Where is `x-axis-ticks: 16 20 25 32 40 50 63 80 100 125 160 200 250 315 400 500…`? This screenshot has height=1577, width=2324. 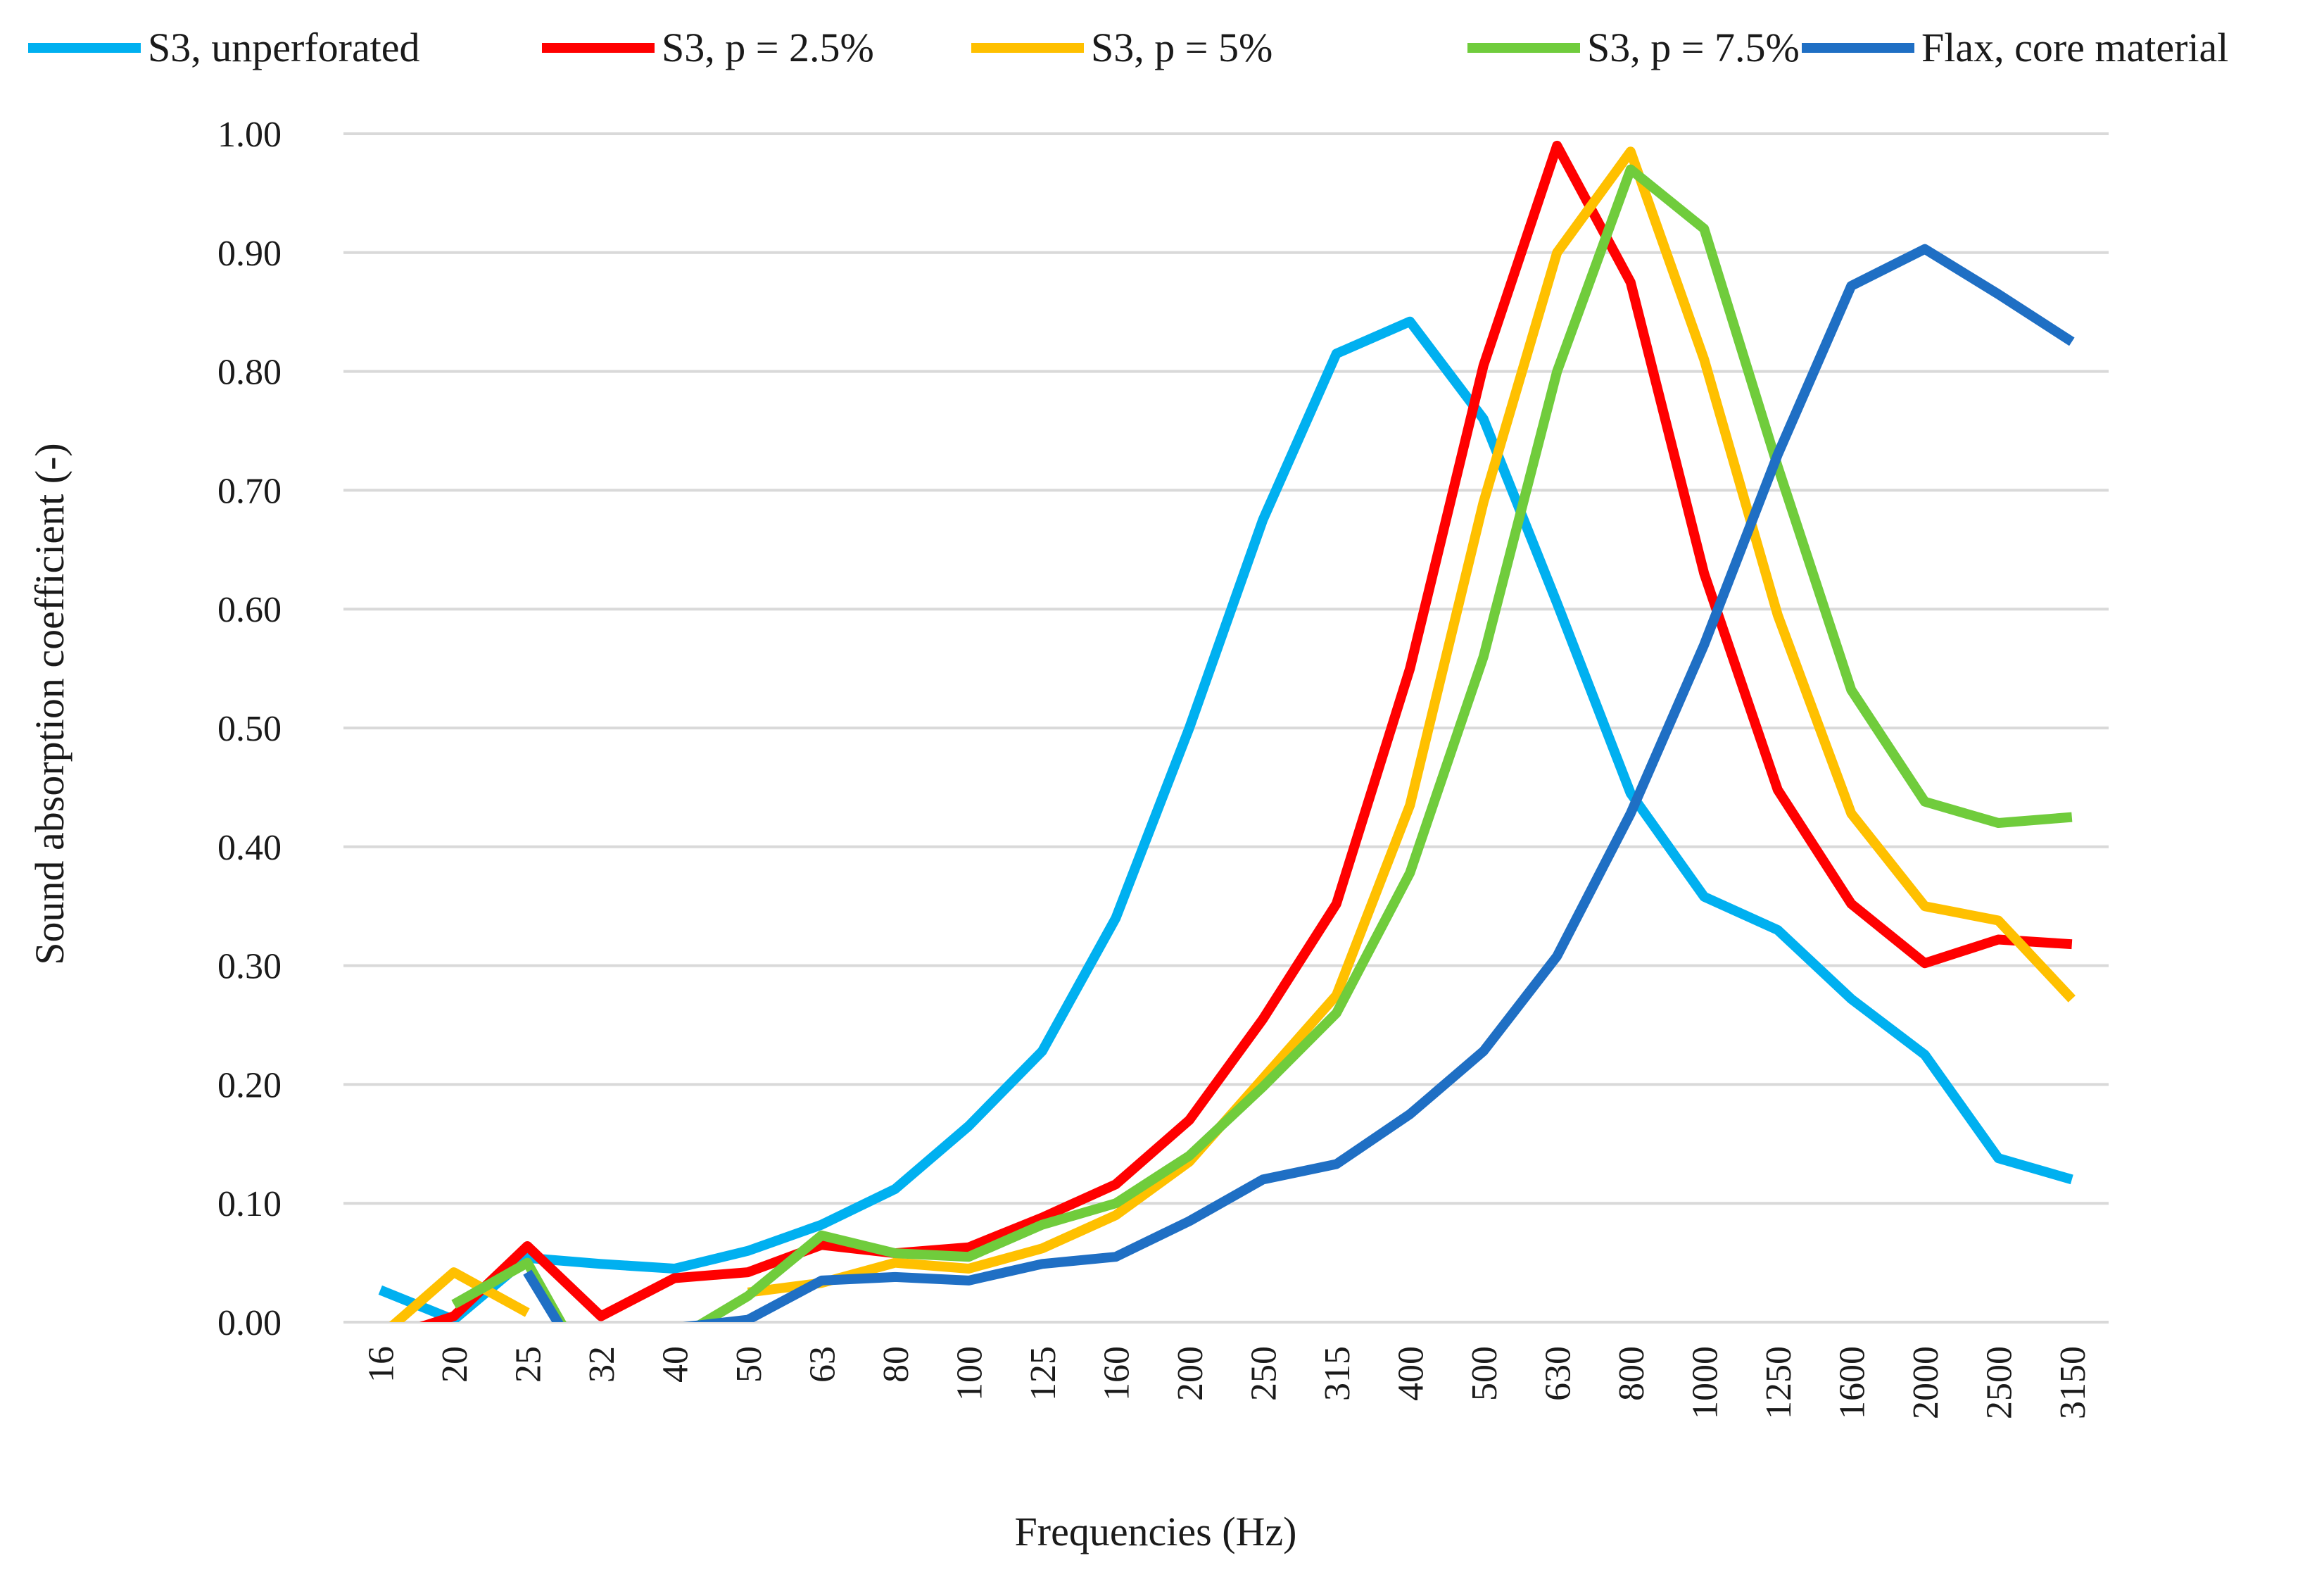 x-axis-ticks: 16 20 25 32 40 50 63 80 100 125 160 200 250 315 400 500… is located at coordinates (1227, 1382).